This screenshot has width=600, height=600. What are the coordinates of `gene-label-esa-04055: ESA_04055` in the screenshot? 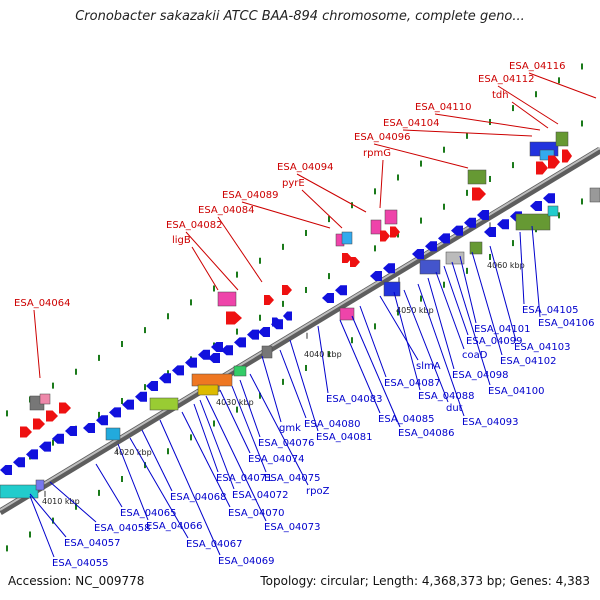 It's located at (80, 563).